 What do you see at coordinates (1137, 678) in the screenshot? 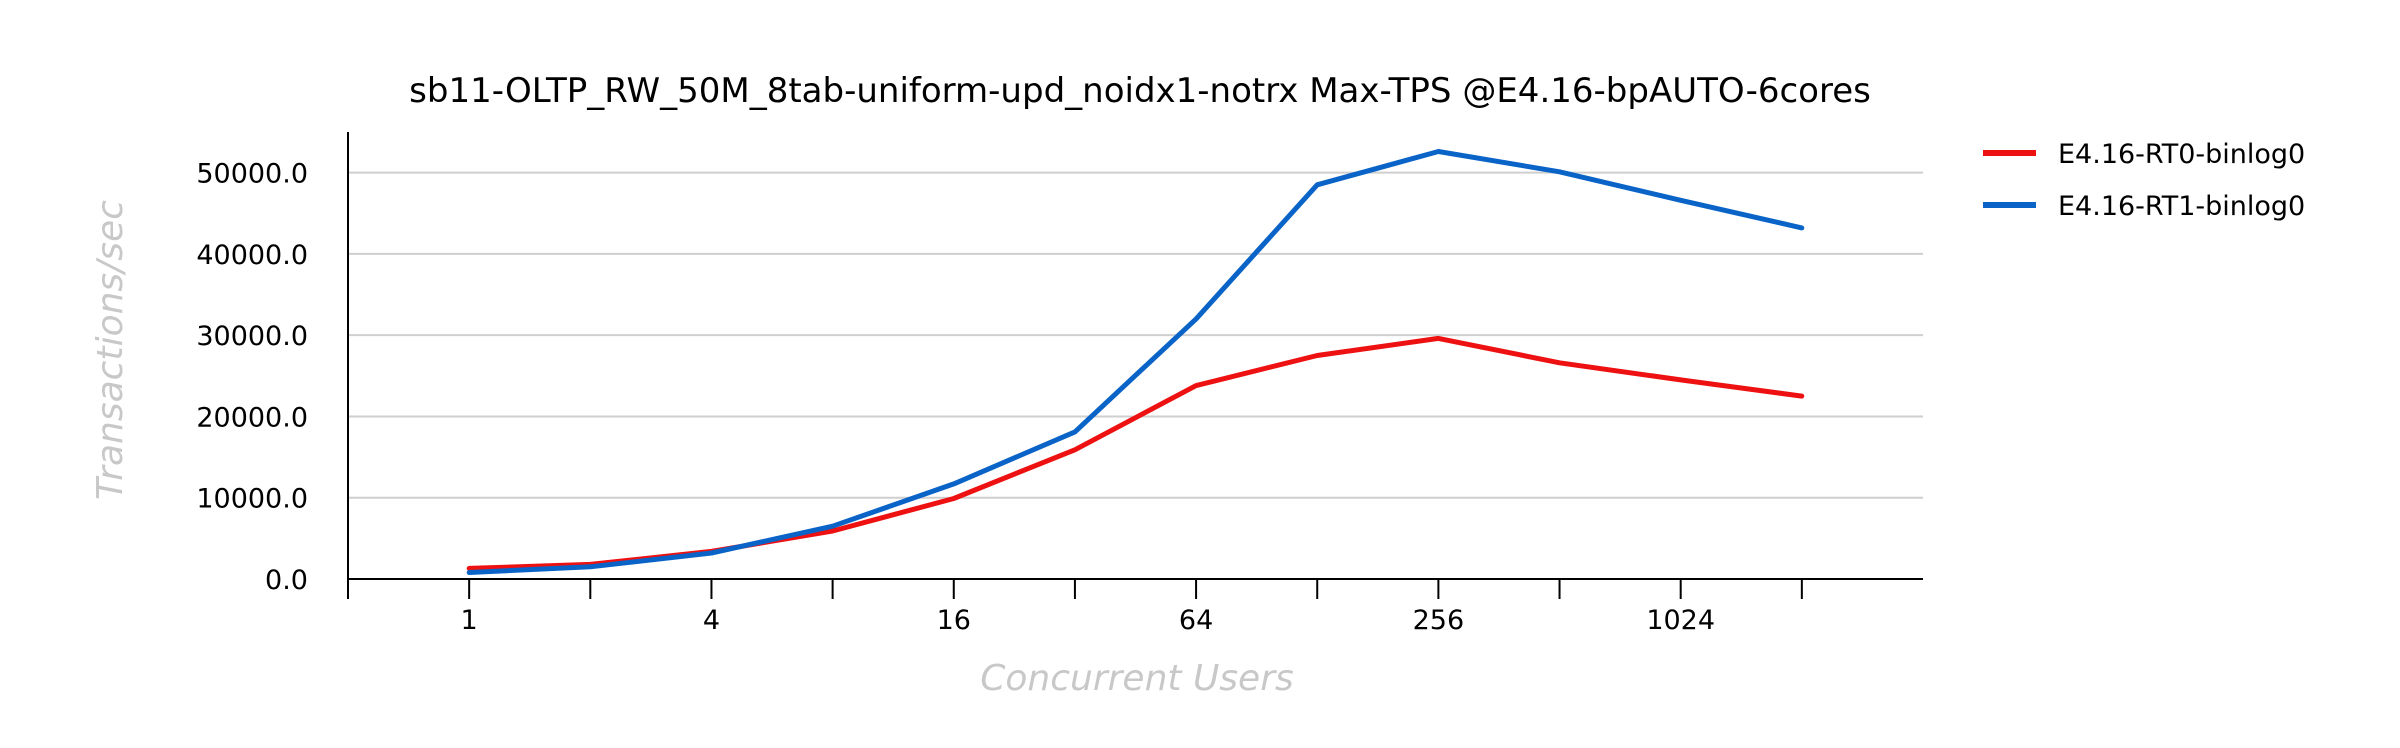
I see `x-axis-title: Concurrent Users` at bounding box center [1137, 678].